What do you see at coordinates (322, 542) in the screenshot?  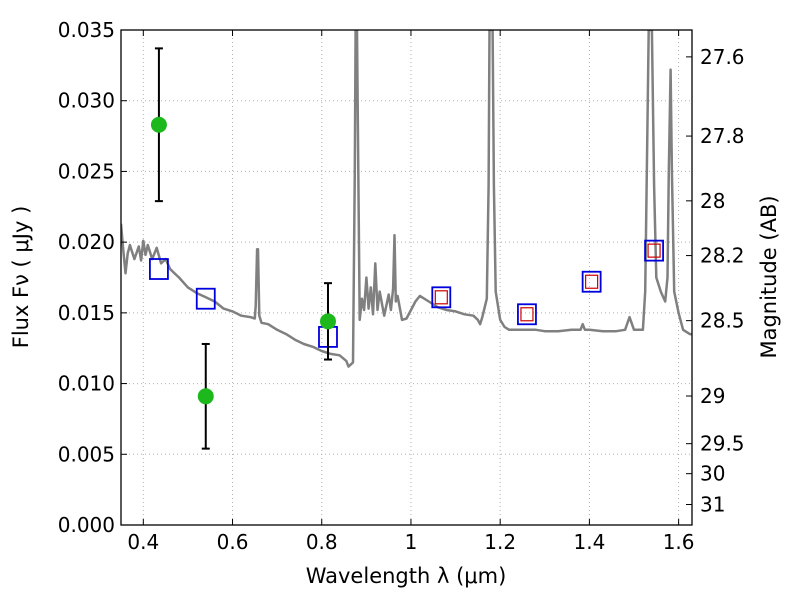 I see `x-tick-label: 0.8` at bounding box center [322, 542].